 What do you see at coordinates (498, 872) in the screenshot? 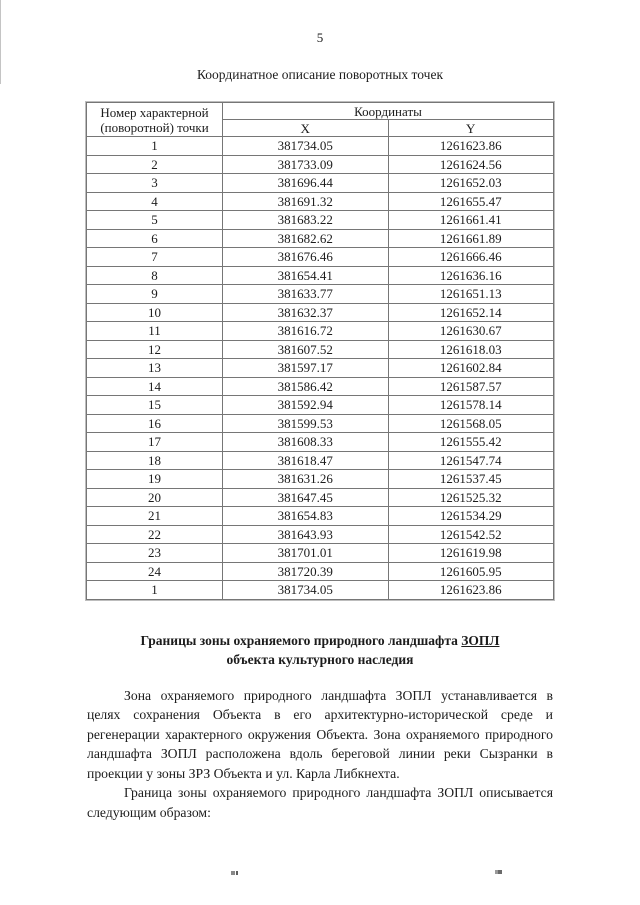
I see `scan-speck-artifact` at bounding box center [498, 872].